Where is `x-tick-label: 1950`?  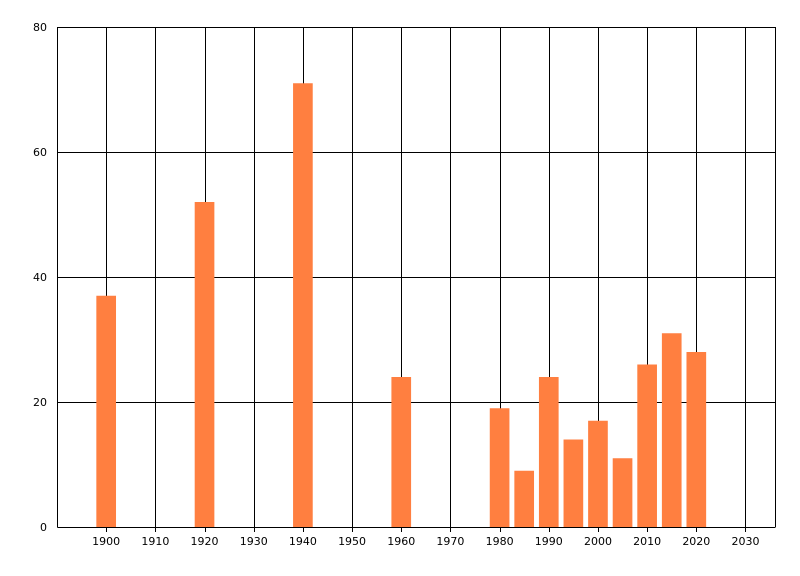
x-tick-label: 1950 is located at coordinates (352, 541).